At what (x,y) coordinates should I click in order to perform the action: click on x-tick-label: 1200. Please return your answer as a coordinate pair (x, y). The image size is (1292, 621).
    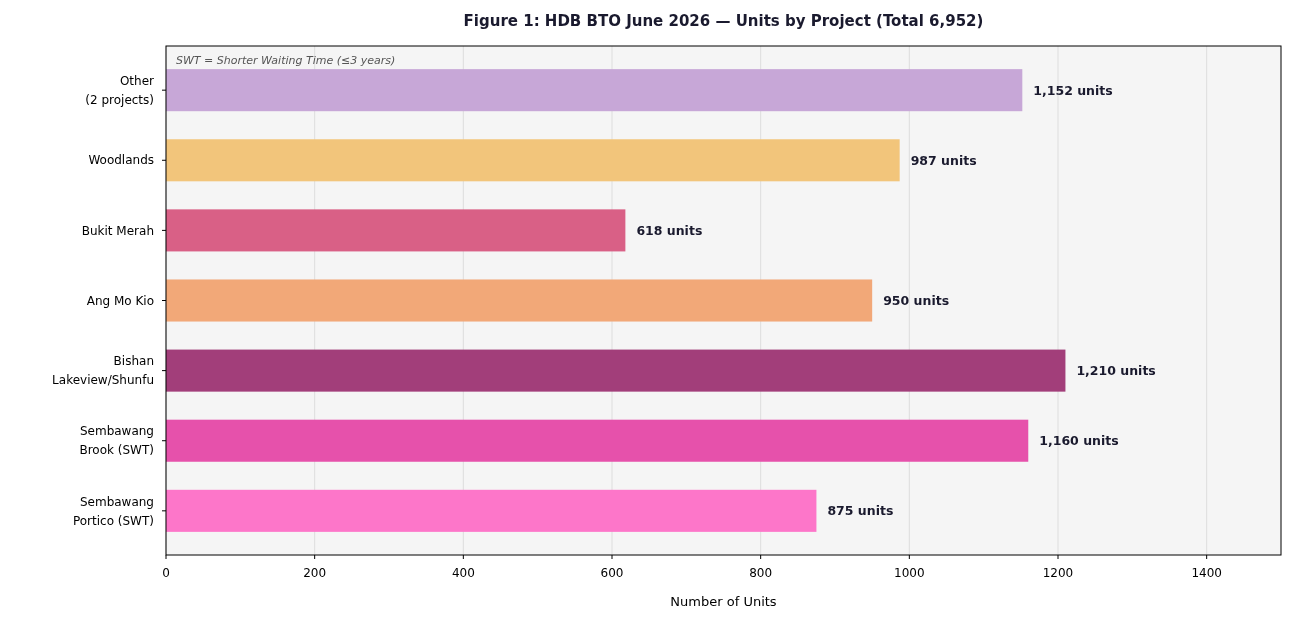
    Looking at the image, I should click on (1058, 573).